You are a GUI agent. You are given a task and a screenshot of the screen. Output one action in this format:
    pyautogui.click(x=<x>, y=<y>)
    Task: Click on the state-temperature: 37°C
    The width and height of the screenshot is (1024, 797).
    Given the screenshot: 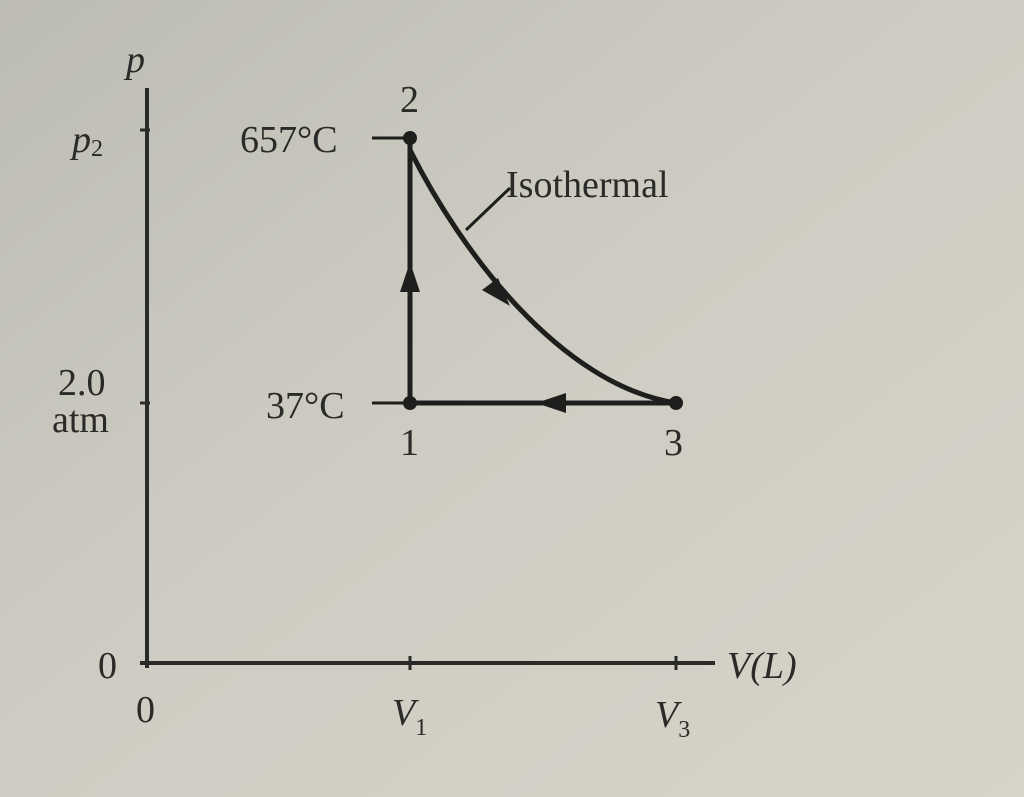 What is the action you would take?
    pyautogui.click(x=305, y=406)
    